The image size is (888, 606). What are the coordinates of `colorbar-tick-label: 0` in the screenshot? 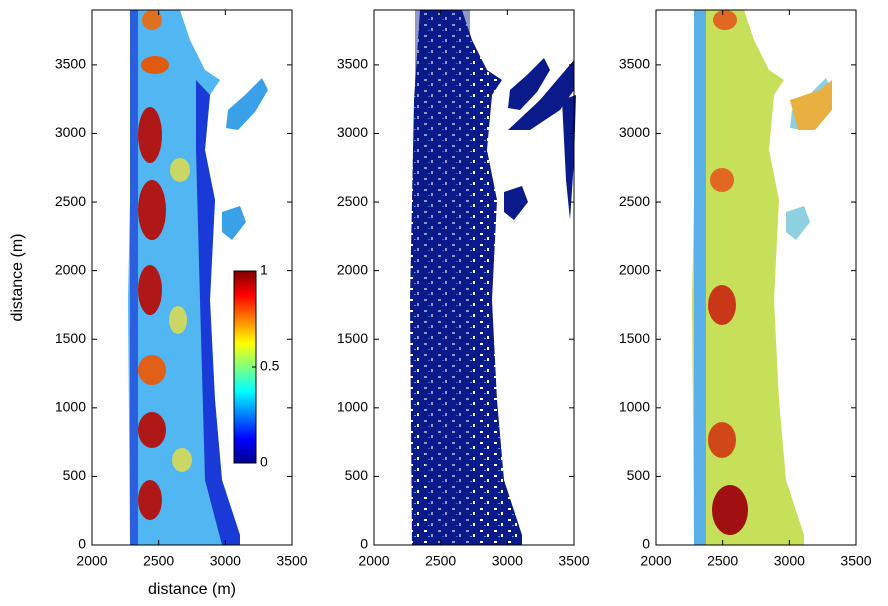 It's located at (264, 462).